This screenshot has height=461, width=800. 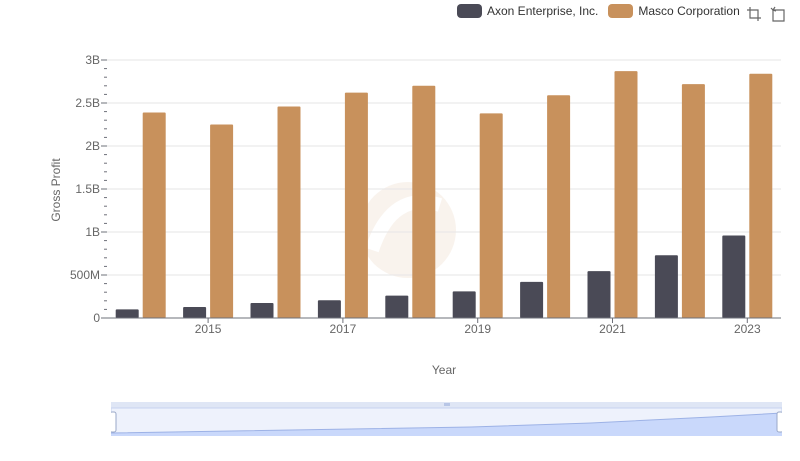 I want to click on bar-axon-2014, so click(x=127, y=313).